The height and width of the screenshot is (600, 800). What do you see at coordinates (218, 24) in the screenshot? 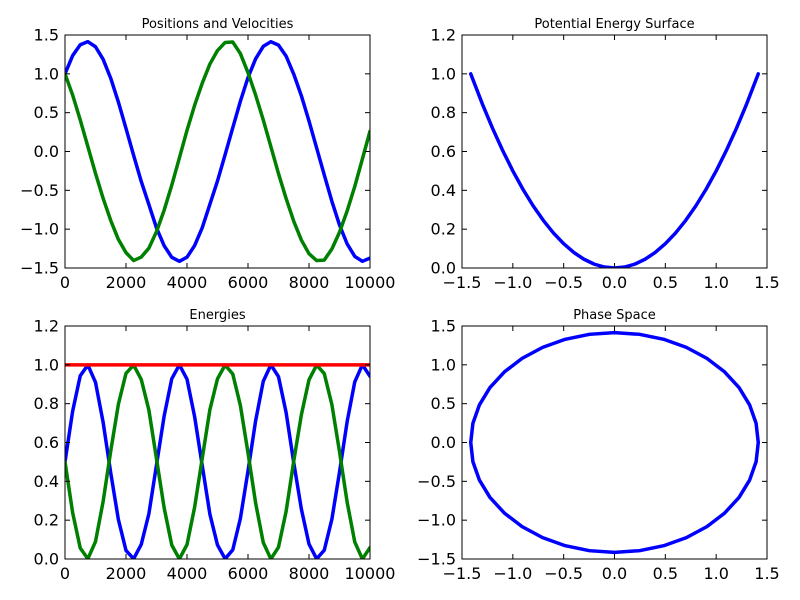
I see `subplot-title: Positions and Velocities` at bounding box center [218, 24].